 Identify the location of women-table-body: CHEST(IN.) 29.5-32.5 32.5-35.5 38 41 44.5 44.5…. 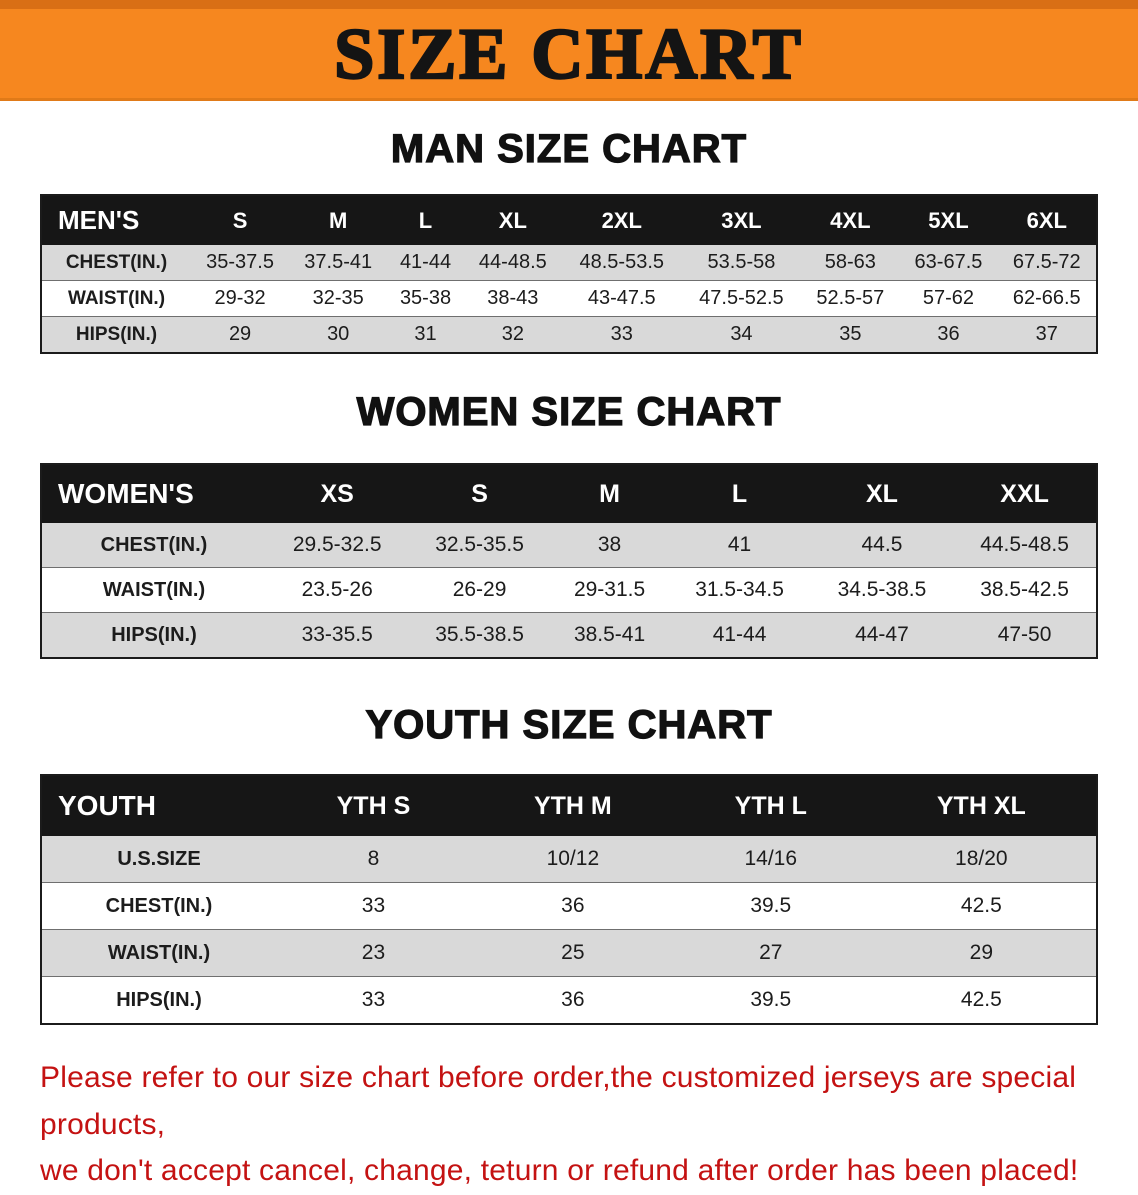
(569, 590).